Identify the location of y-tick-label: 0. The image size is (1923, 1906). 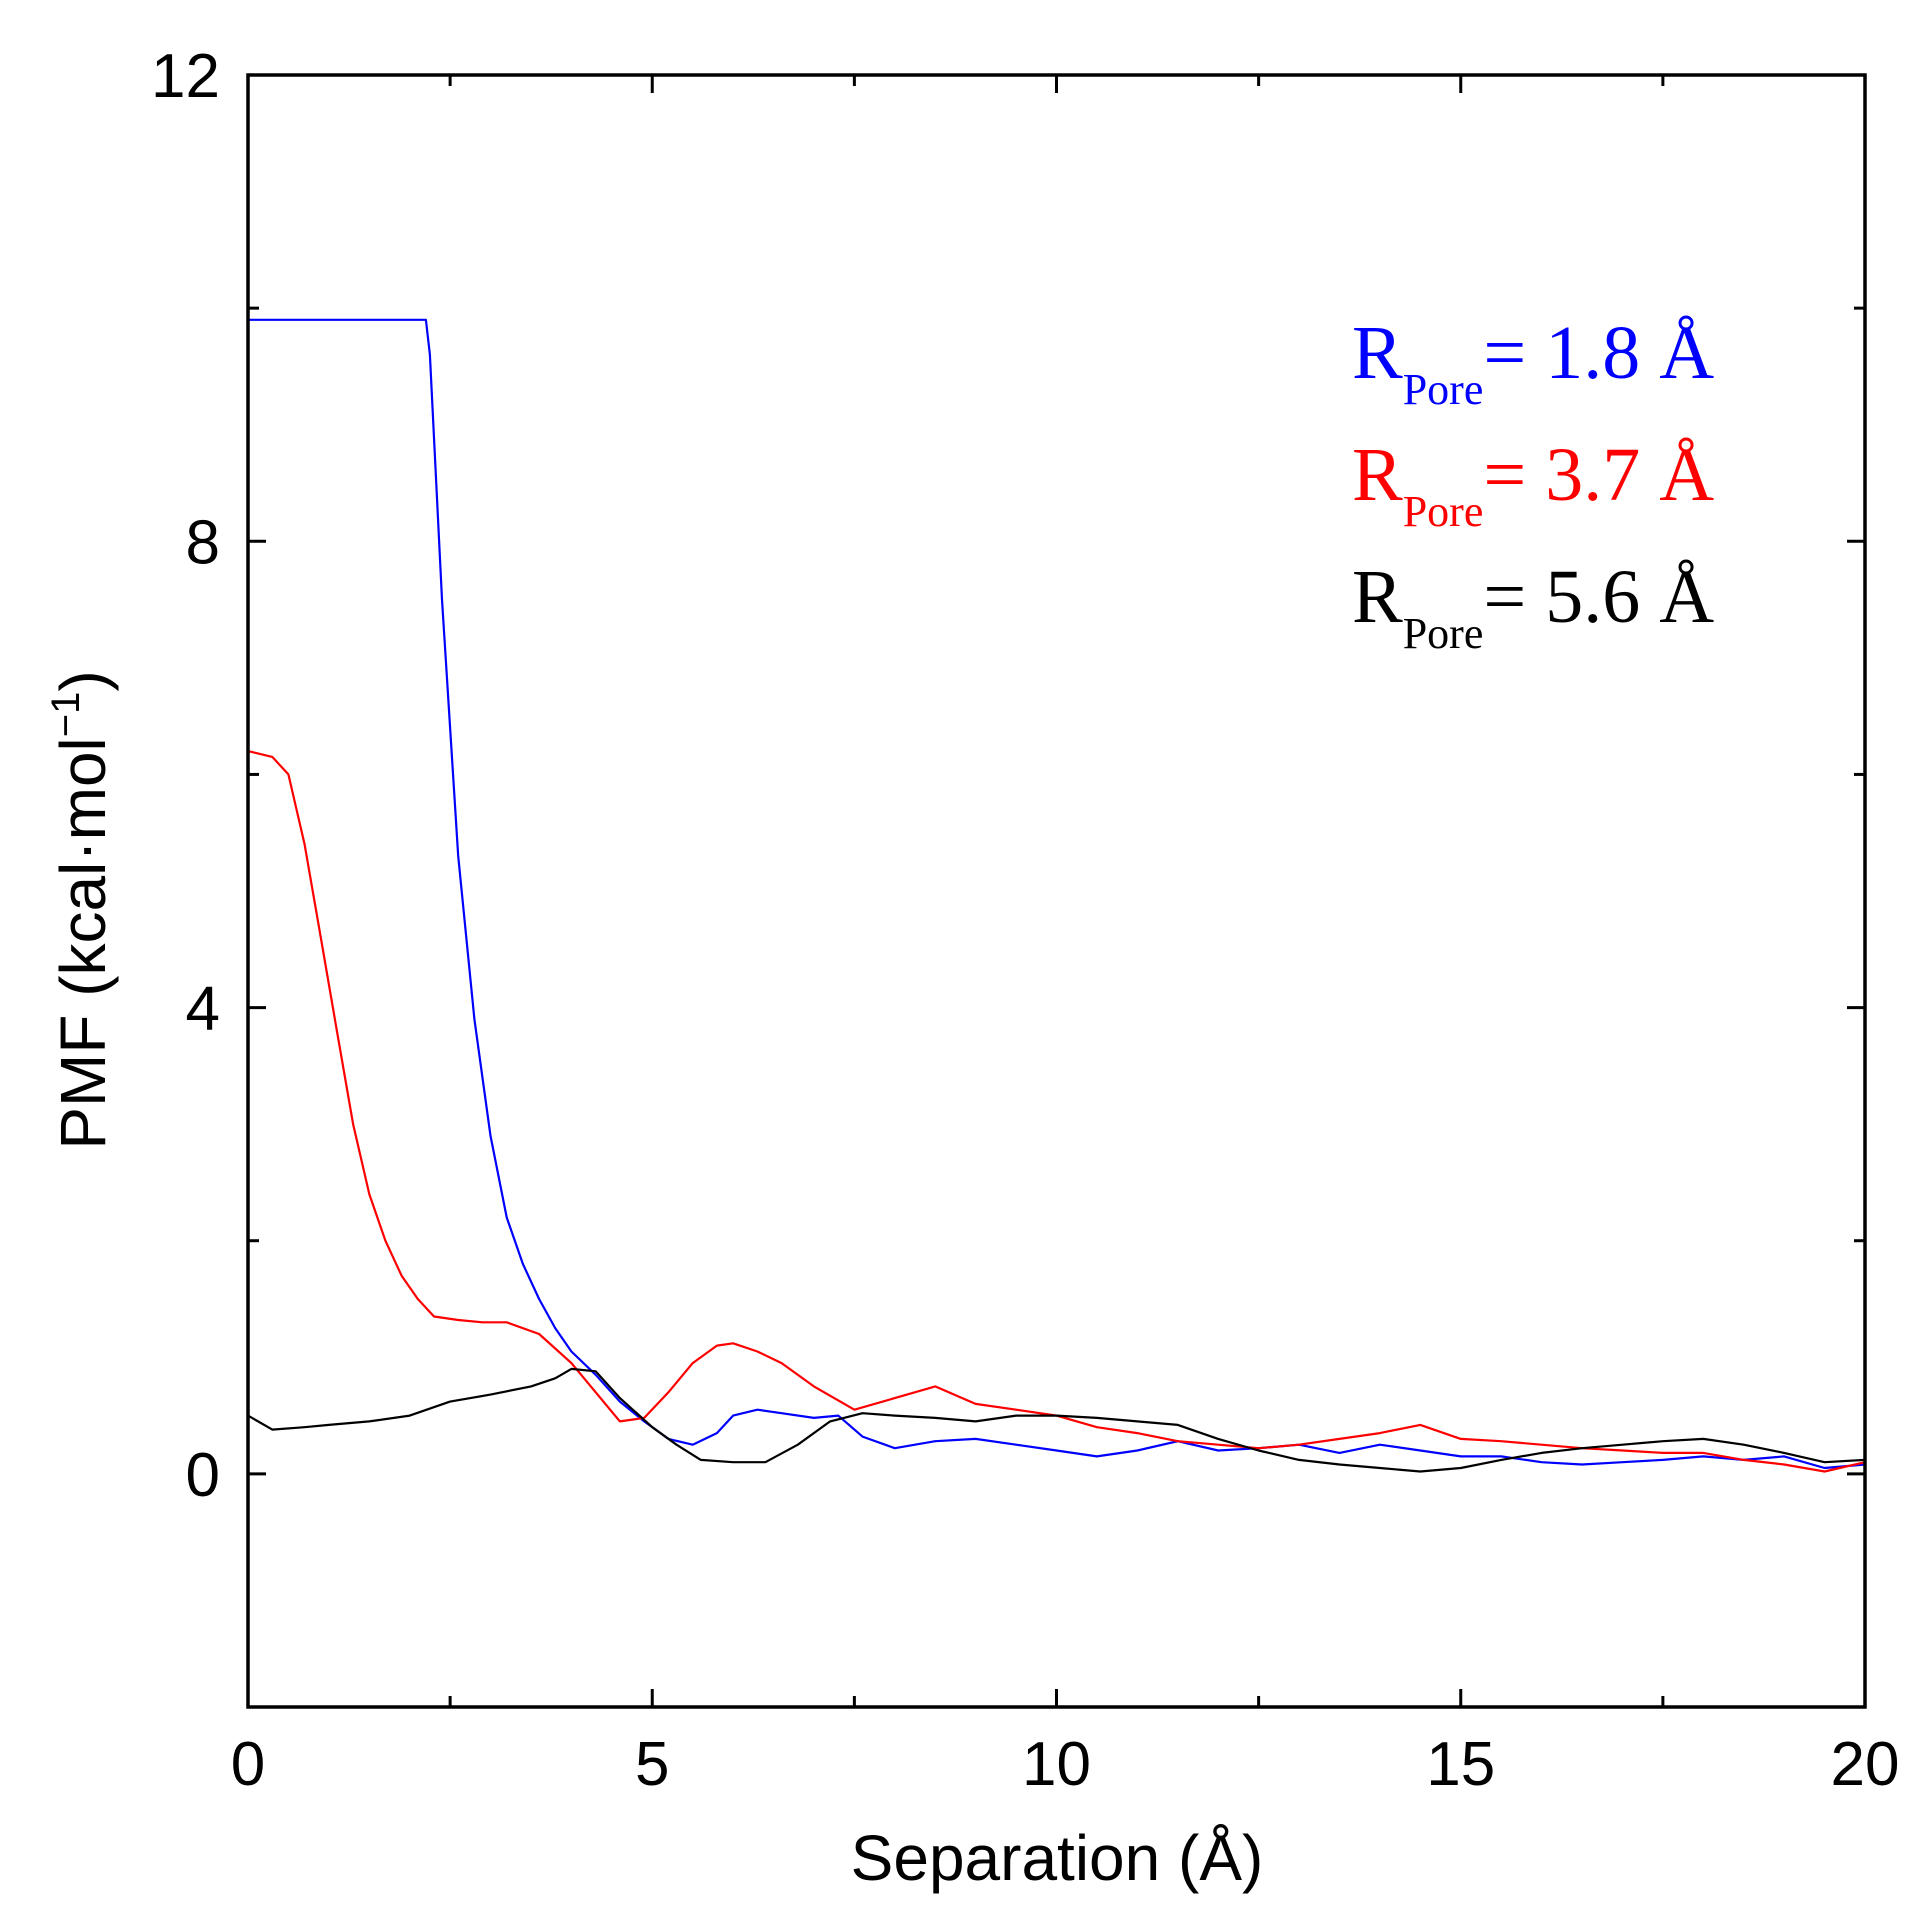
(203, 1475).